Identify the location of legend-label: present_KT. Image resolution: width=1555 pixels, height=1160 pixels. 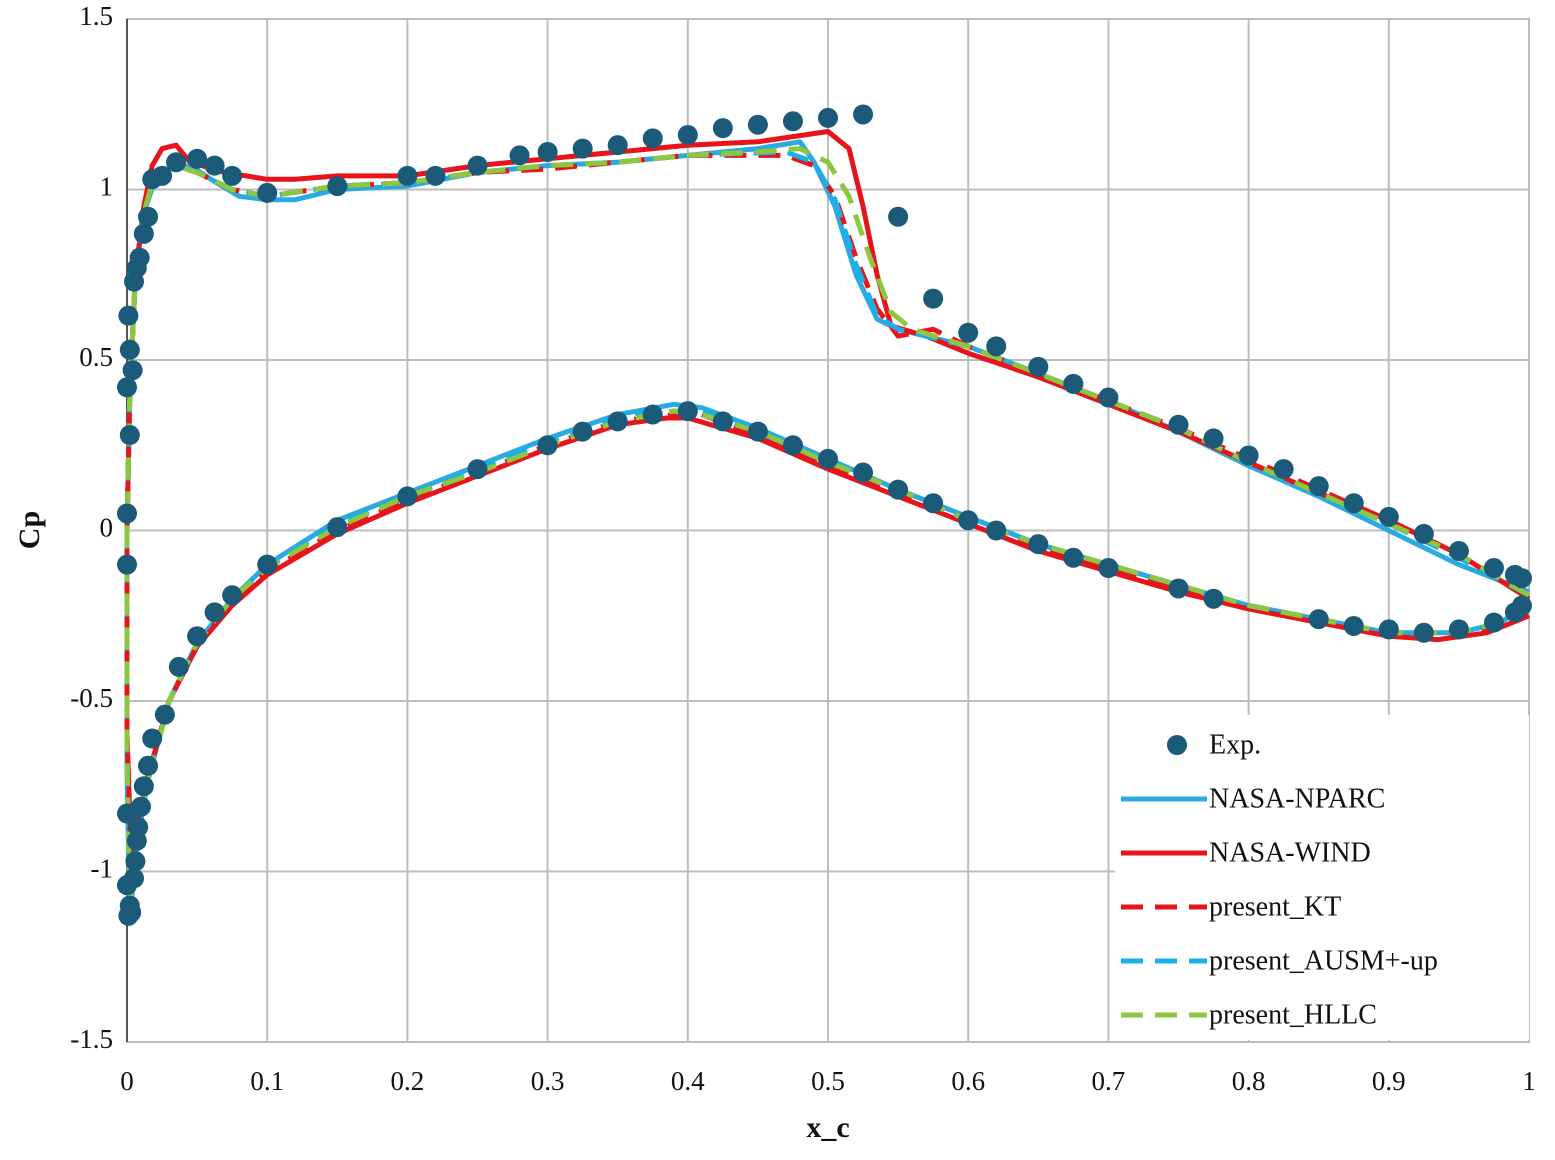
(1275, 906).